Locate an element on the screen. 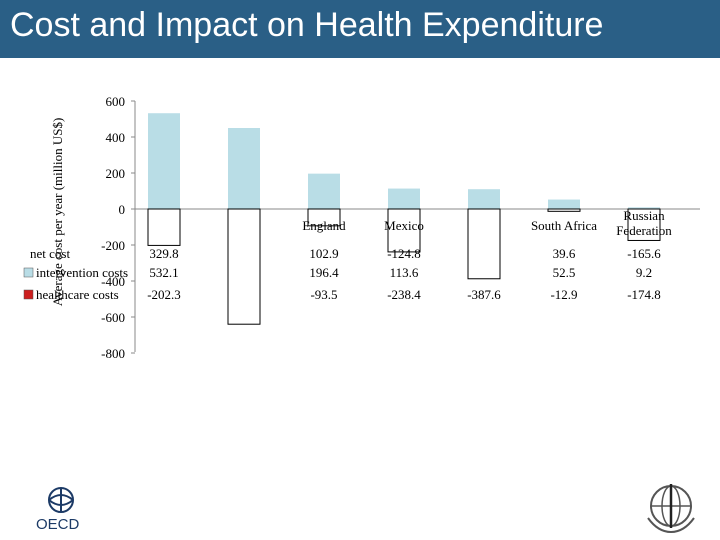 This screenshot has width=720, height=540. y-tick-label: -800 is located at coordinates (113, 353).